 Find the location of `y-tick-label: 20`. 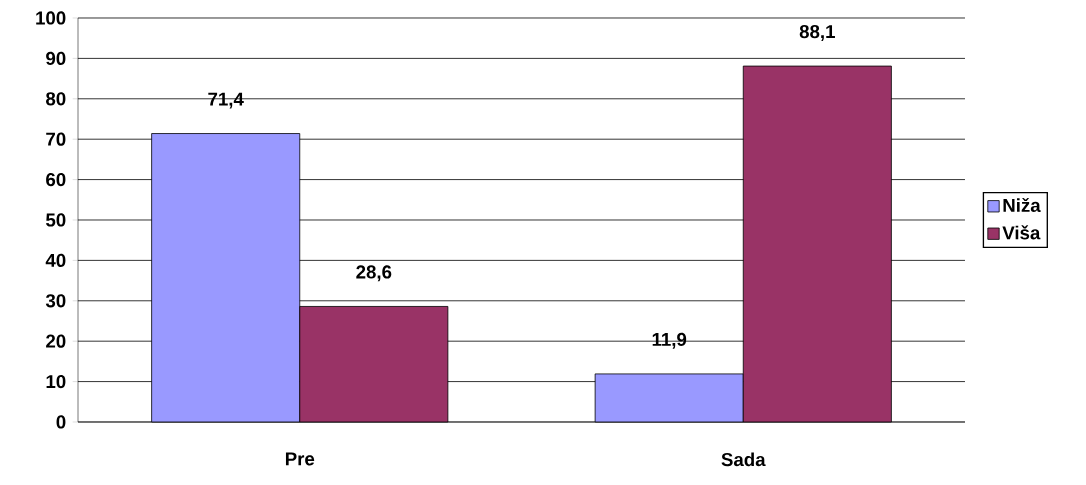

y-tick-label: 20 is located at coordinates (56, 341).